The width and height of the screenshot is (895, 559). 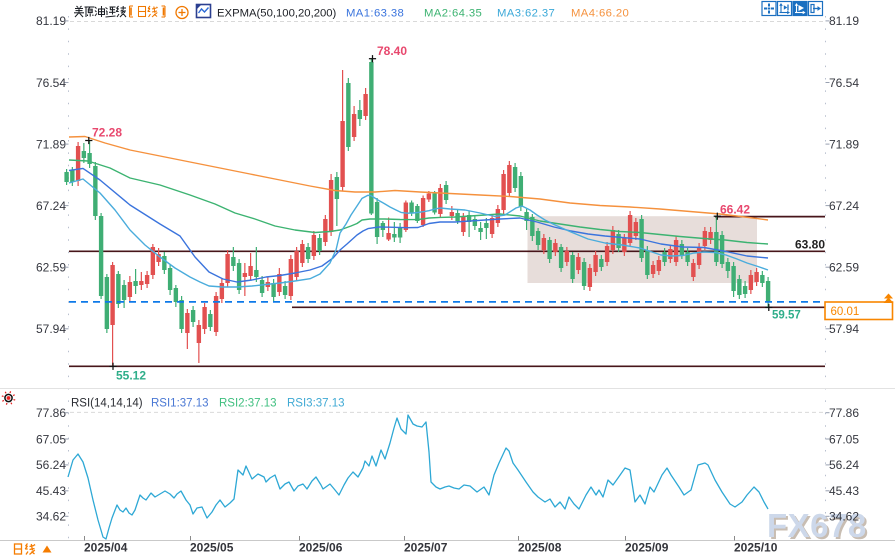 What do you see at coordinates (845, 312) in the screenshot?
I see `svg-text: 60.01` at bounding box center [845, 312].